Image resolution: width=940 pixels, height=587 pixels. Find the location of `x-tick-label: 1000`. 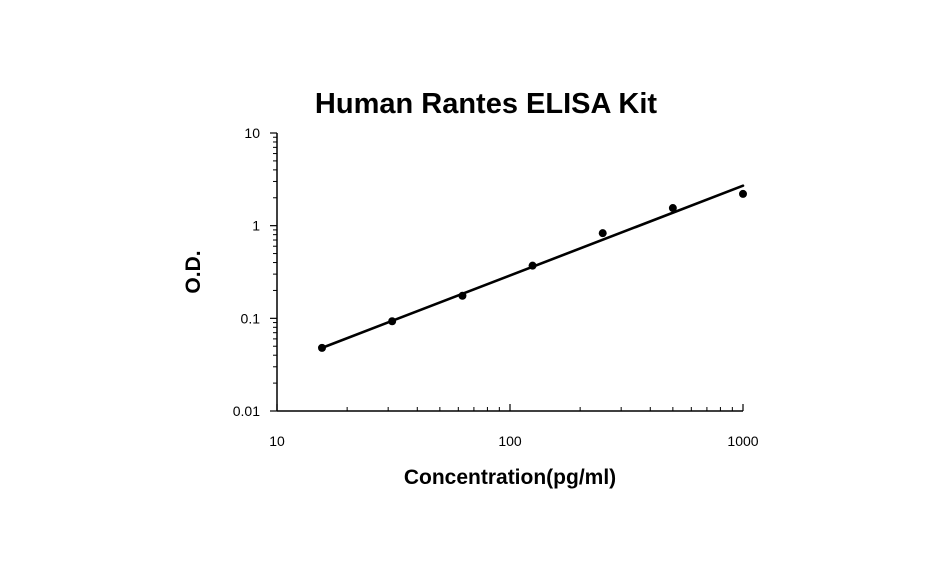

x-tick-label: 1000 is located at coordinates (742, 441).